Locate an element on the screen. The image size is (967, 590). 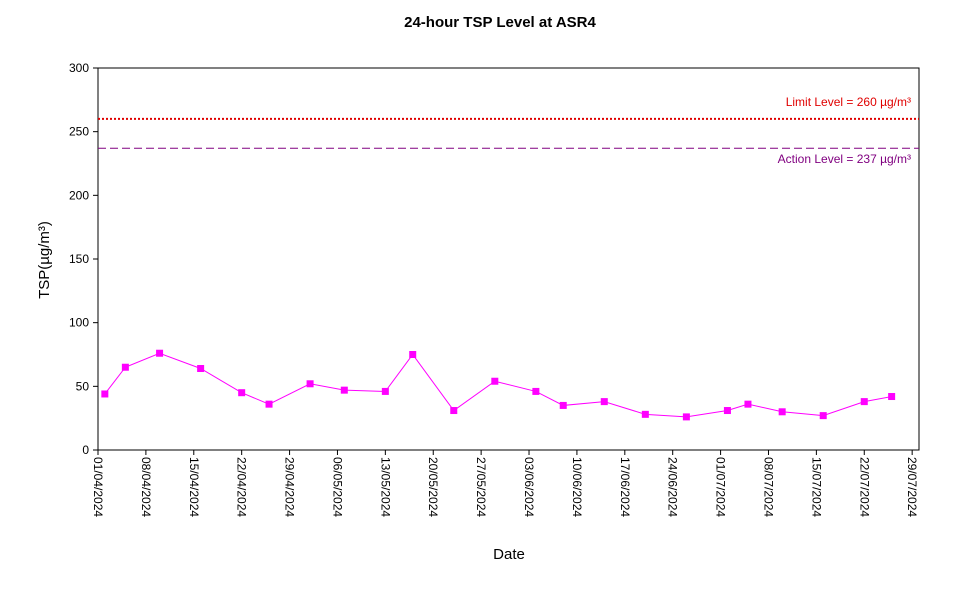
x-tick-label: 15/07/2024 is located at coordinates (816, 487).